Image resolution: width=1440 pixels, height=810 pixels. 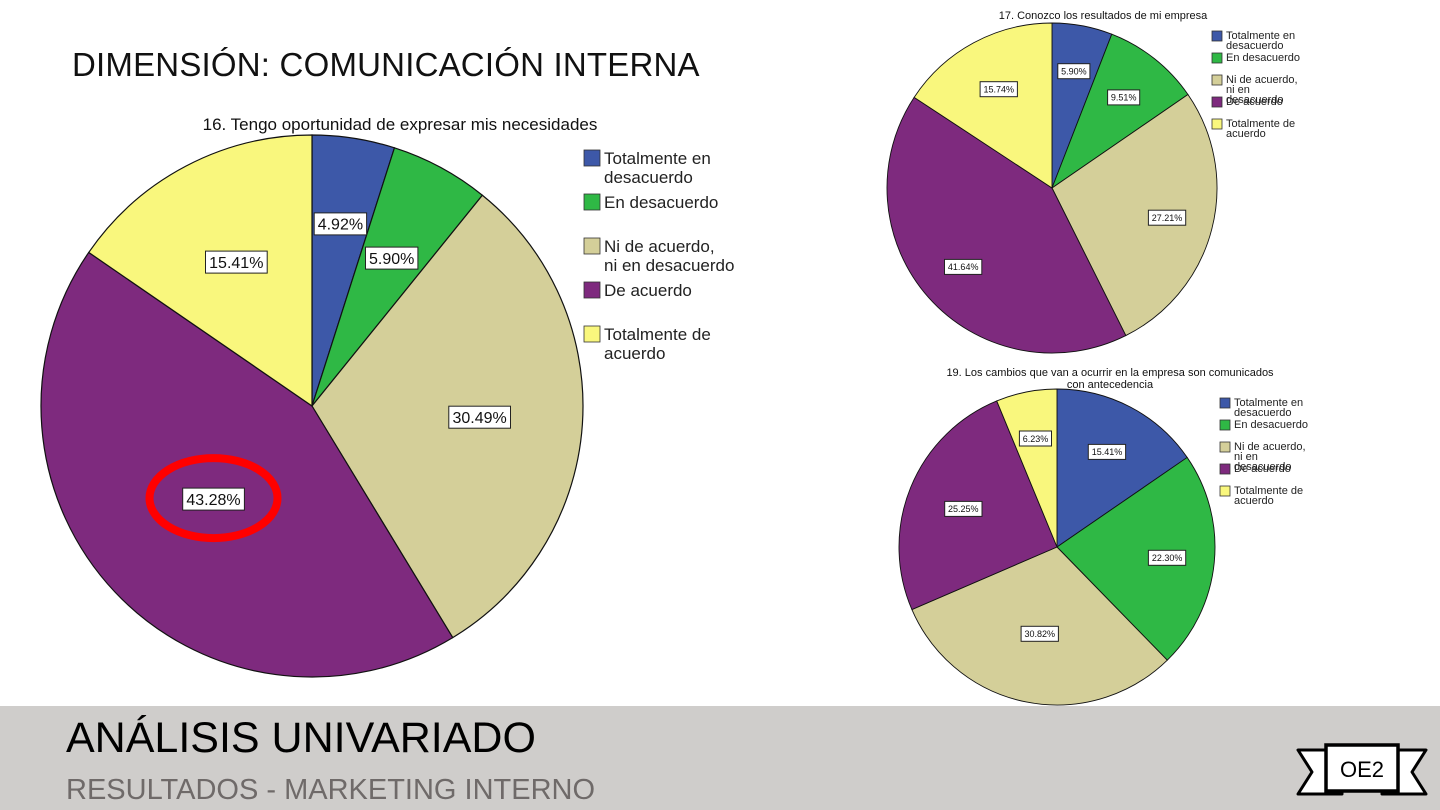 I want to click on badge-label: OE2, so click(x=1362, y=769).